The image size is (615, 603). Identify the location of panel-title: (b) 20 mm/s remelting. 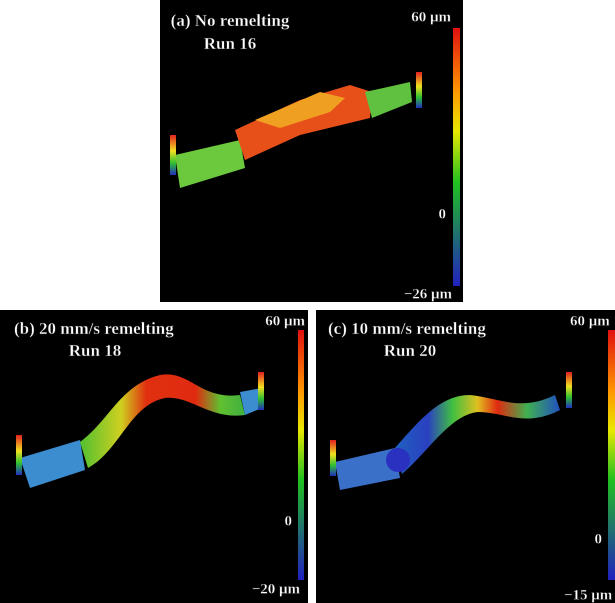
(94, 328).